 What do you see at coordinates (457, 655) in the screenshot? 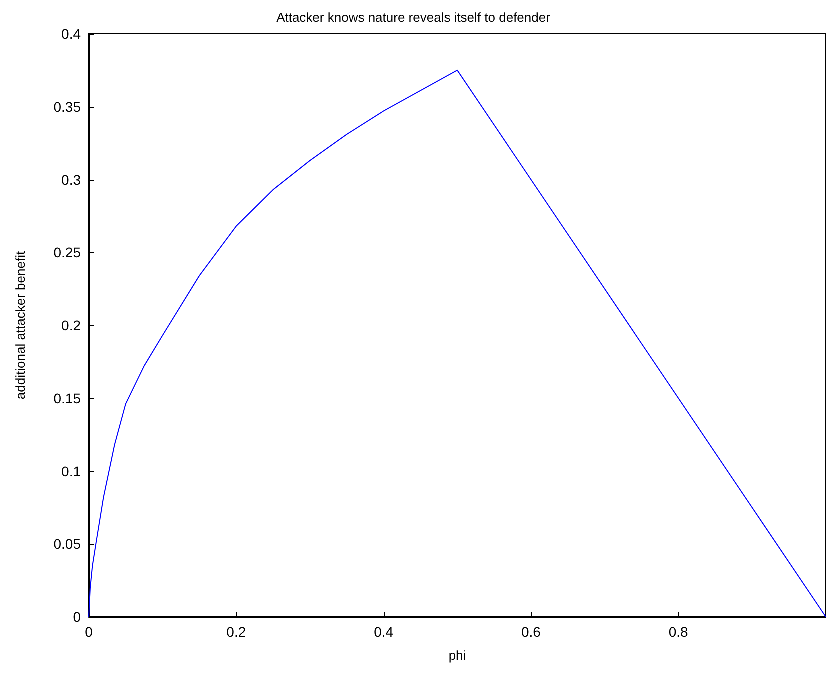
I see `x-axis-title: phi` at bounding box center [457, 655].